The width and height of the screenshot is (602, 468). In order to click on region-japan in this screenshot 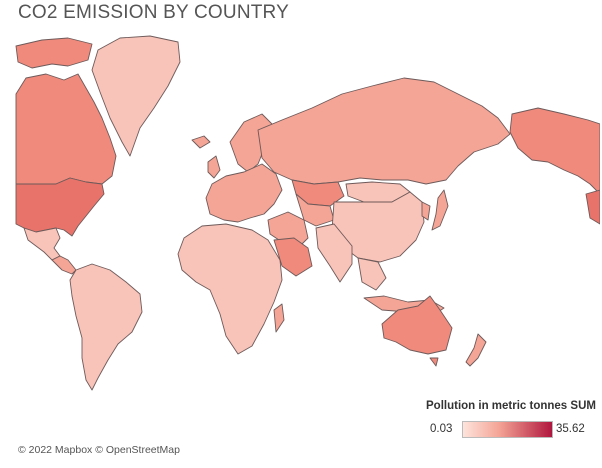, I will do `click(440, 210)`.